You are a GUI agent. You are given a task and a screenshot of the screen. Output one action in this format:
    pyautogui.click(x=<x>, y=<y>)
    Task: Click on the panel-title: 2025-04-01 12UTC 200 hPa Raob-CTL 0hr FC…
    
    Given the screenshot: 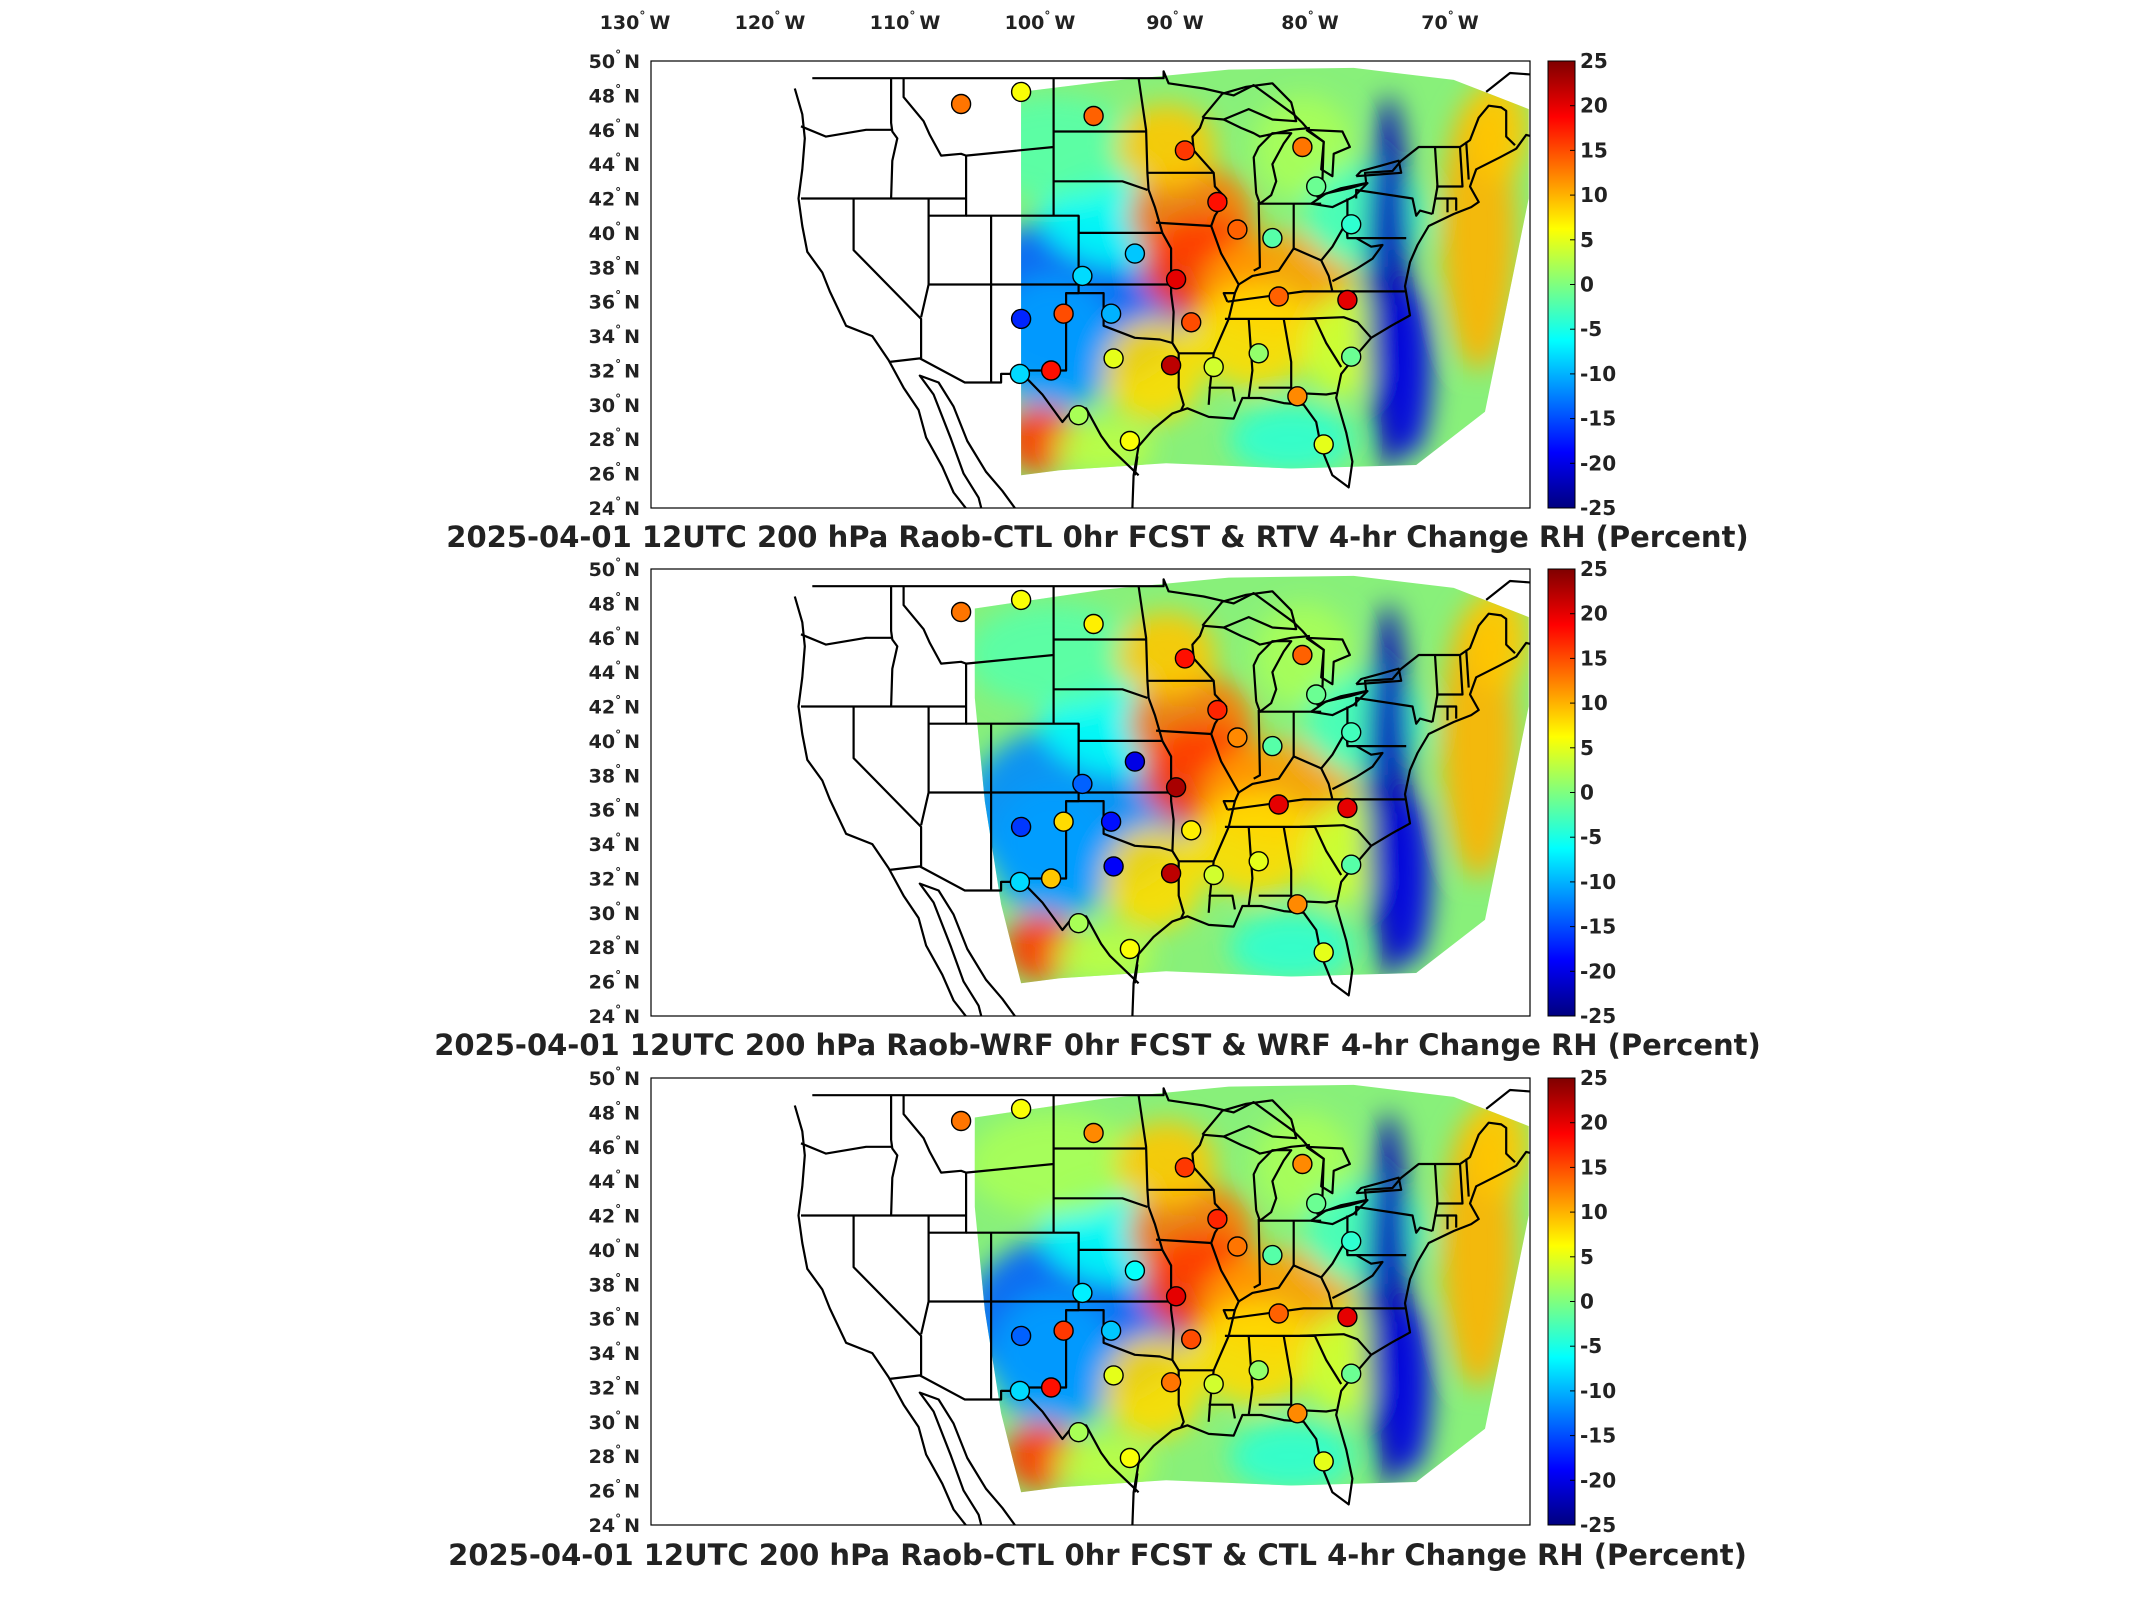 What is the action you would take?
    pyautogui.click(x=1097, y=1555)
    